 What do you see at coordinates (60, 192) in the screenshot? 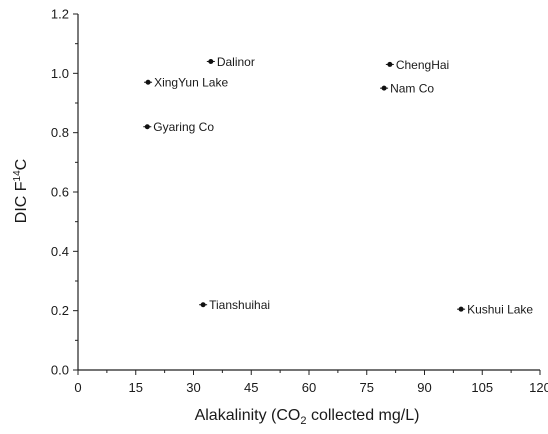
I see `y-tick-label: 0.6` at bounding box center [60, 192].